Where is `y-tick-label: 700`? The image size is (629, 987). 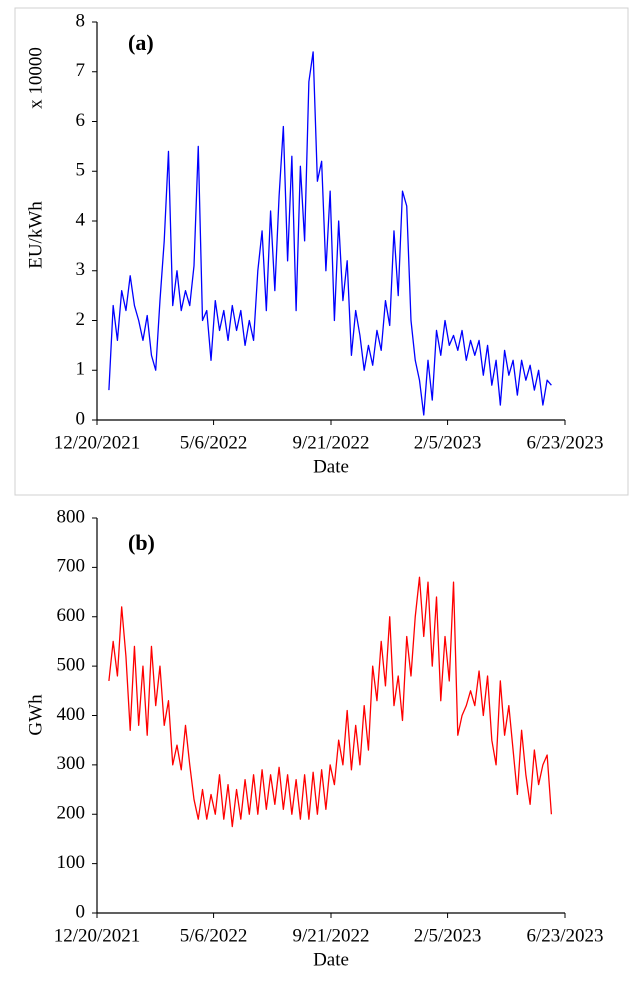
y-tick-label: 700 is located at coordinates (71, 566).